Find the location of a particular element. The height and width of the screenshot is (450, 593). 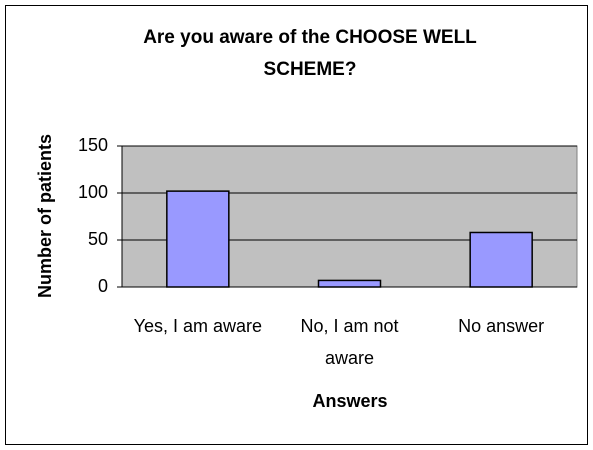

y-tick-label: 0 is located at coordinates (103, 286).